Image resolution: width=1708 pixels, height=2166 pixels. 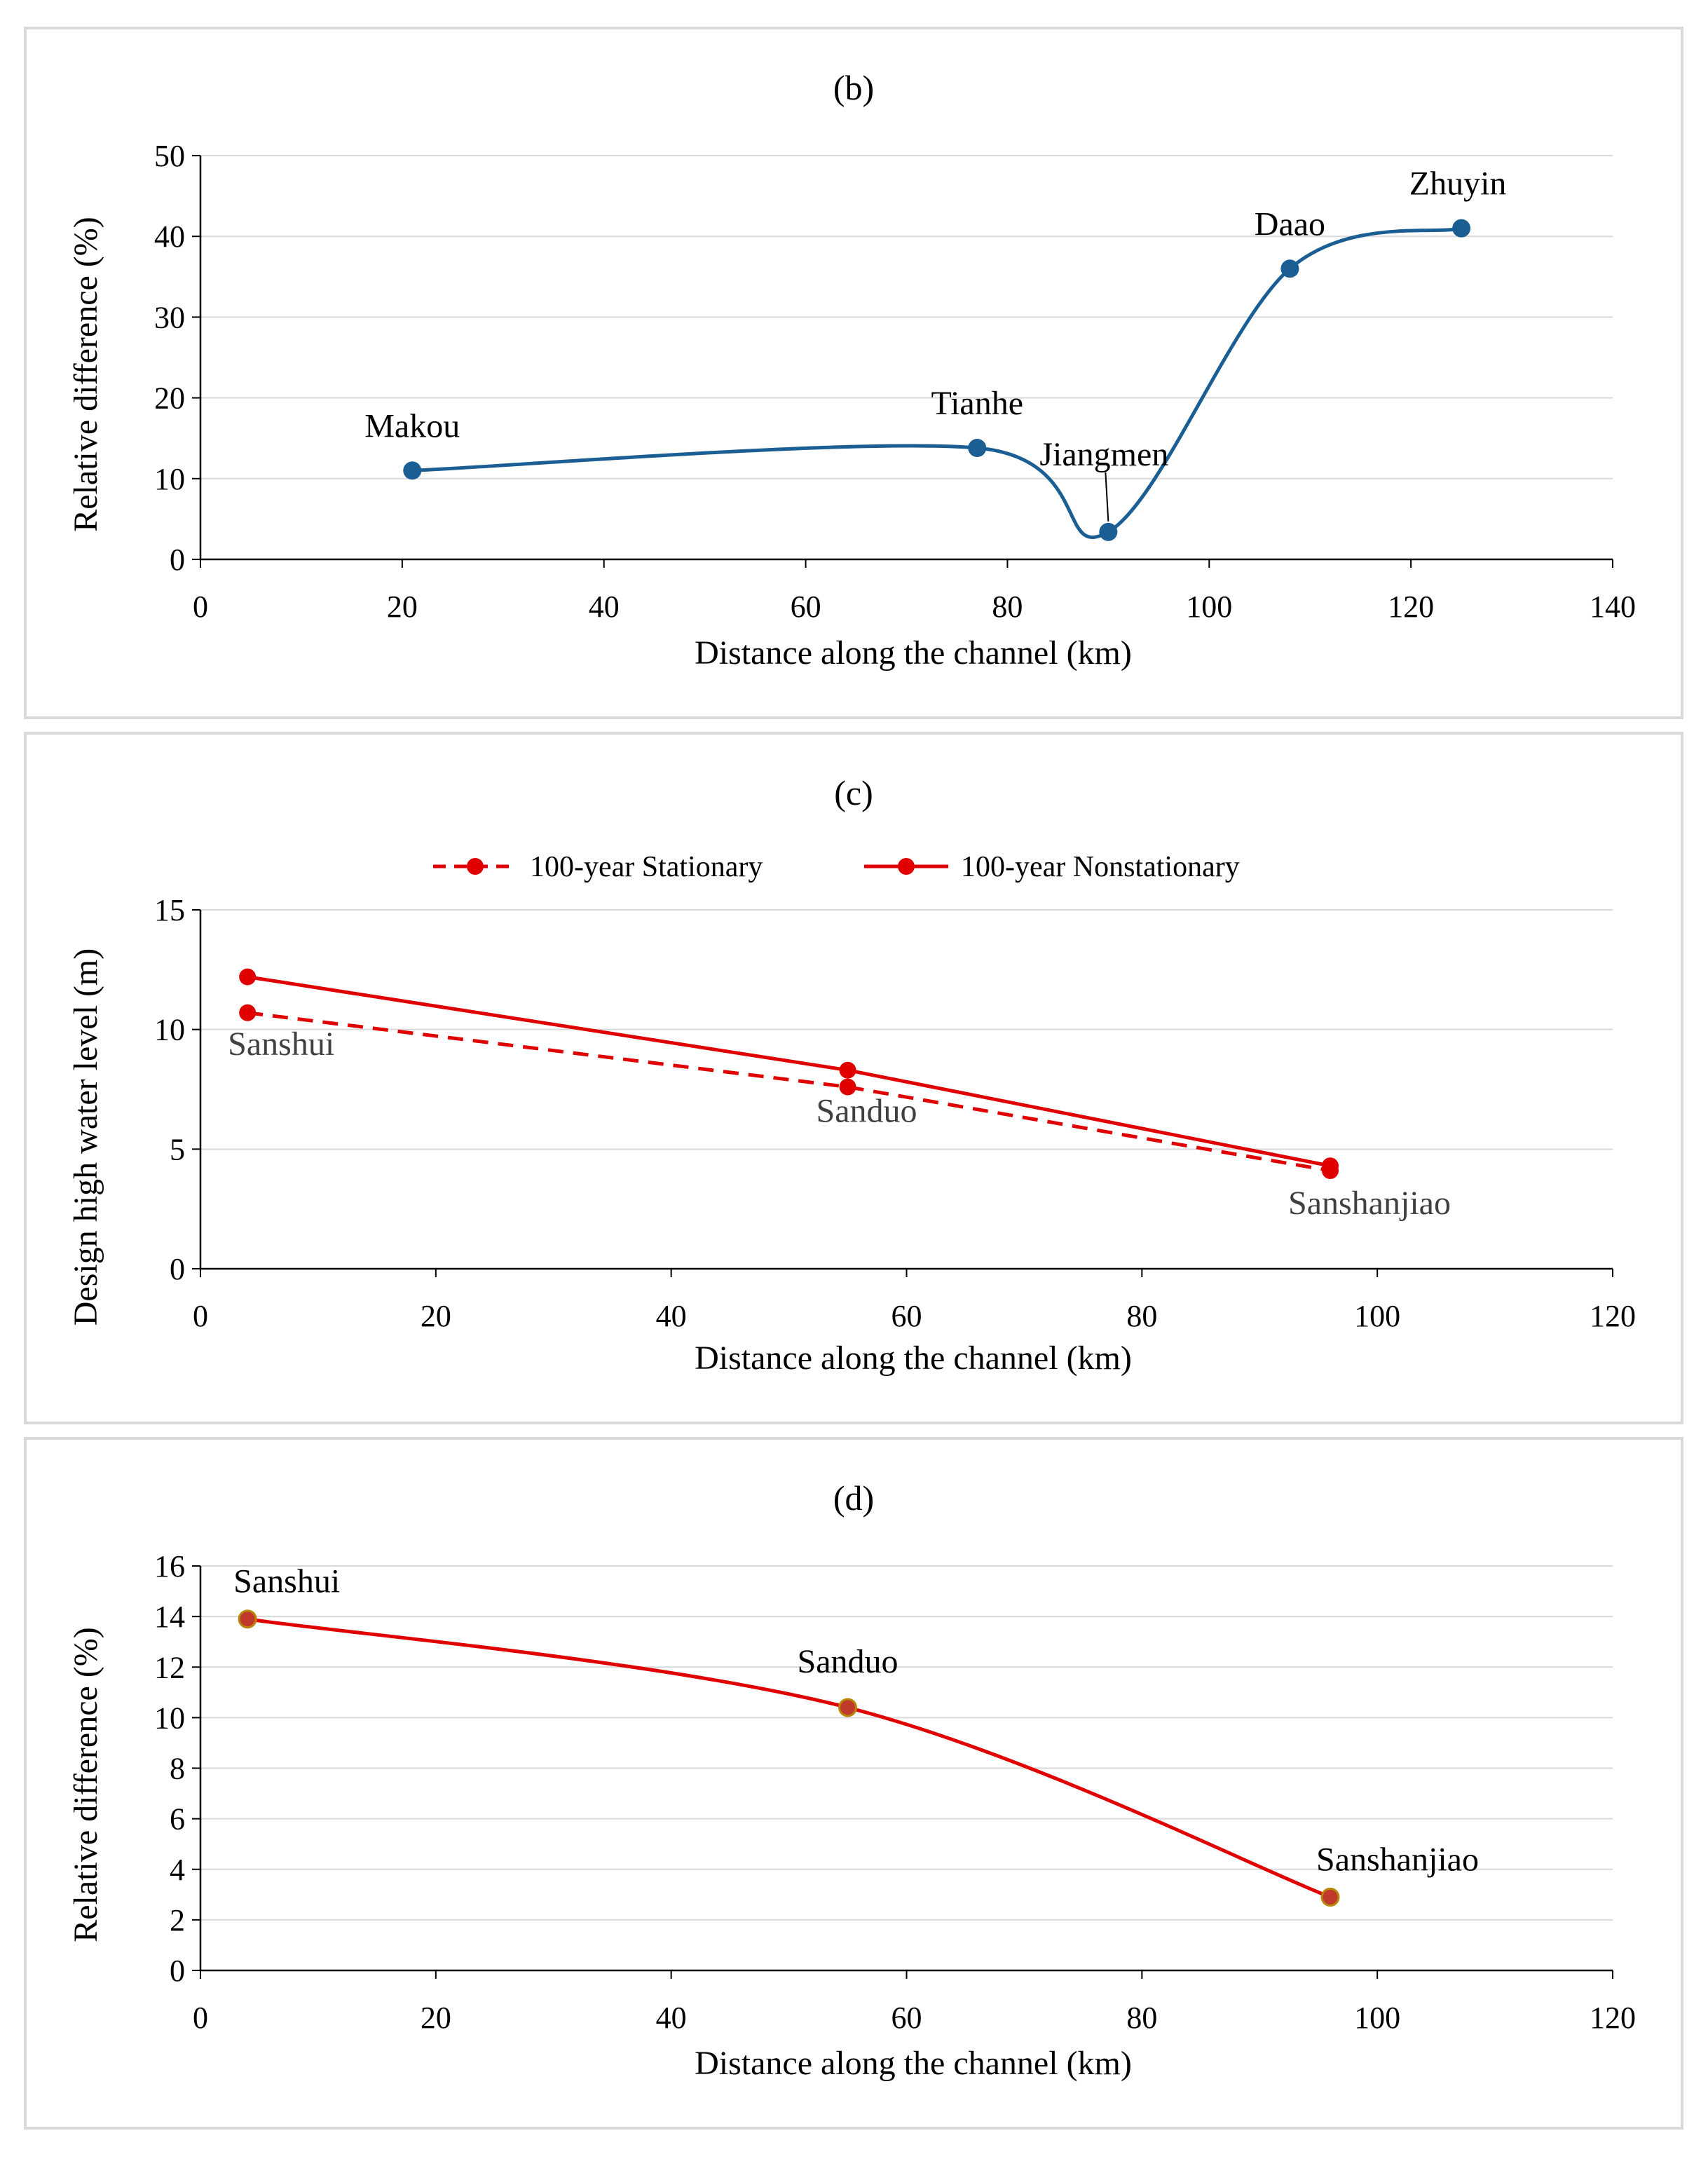 I want to click on chart-b-xtick-label: 140, so click(x=1613, y=607).